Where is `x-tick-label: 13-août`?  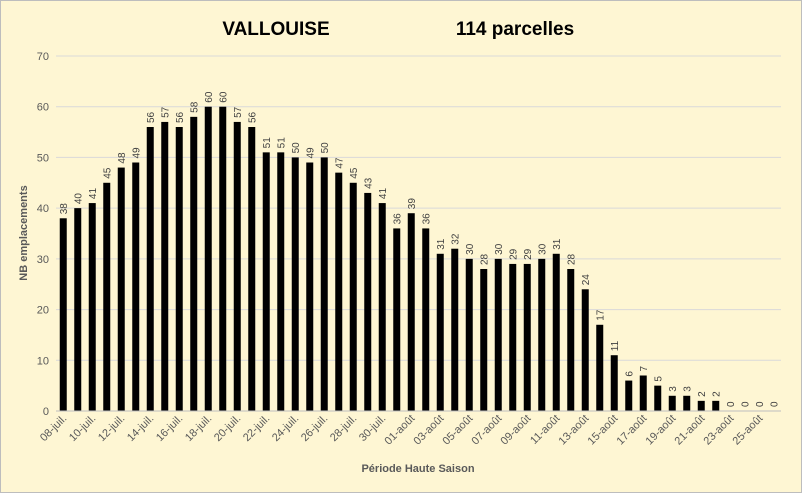 x-tick-label: 13-août is located at coordinates (574, 430).